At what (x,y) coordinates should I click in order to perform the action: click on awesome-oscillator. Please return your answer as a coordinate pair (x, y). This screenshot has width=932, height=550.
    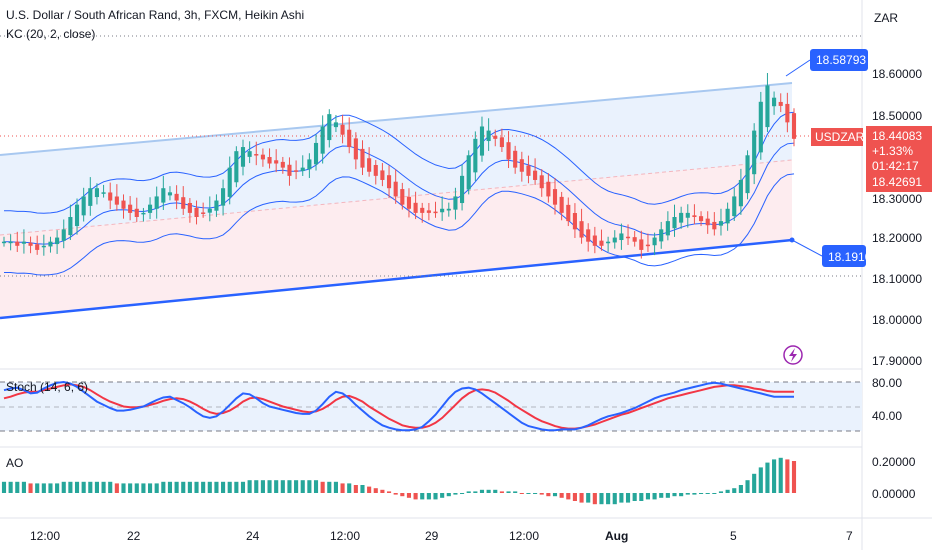
    Looking at the image, I should click on (399, 481).